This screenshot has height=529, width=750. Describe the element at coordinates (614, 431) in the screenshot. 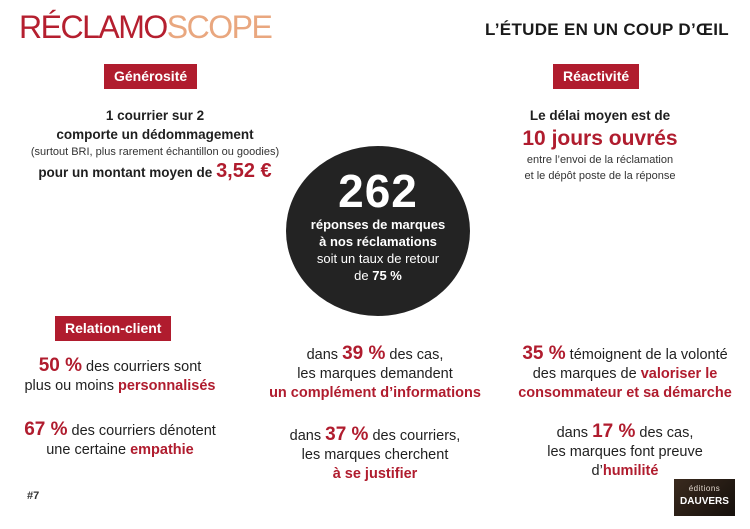

I see `right-s2-pct: 17 %` at that location.